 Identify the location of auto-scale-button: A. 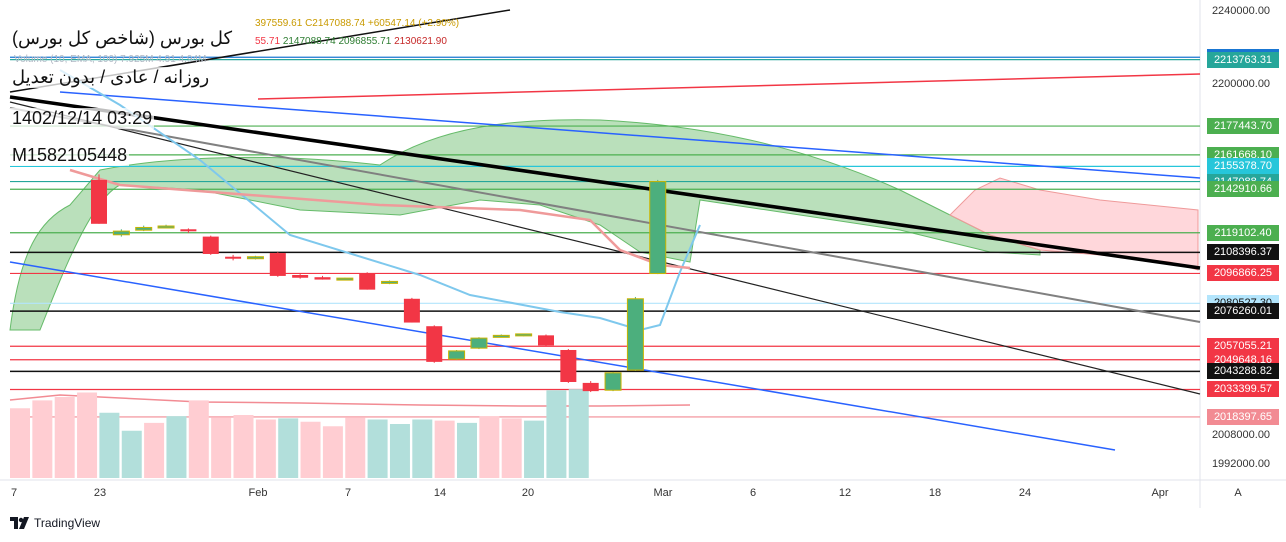
(1238, 493).